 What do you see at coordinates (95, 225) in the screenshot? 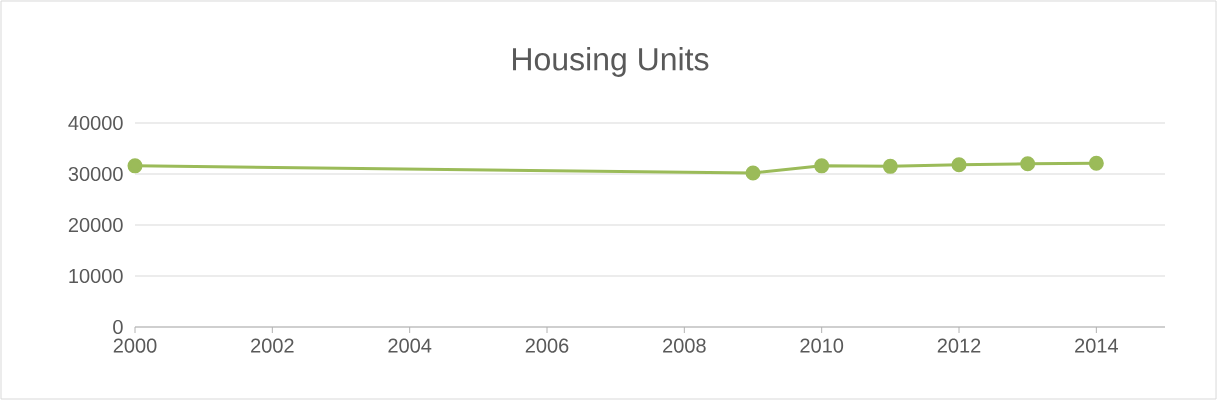
I see `y-tick-label: 20000` at bounding box center [95, 225].